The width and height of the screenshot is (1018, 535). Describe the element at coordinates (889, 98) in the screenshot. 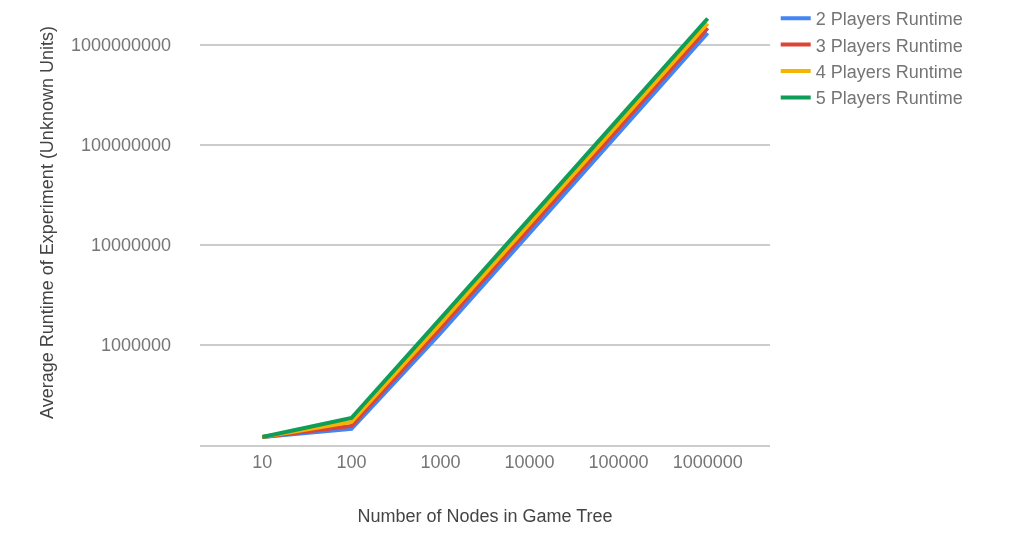

I see `legend-label: 5 Players Runtime` at that location.